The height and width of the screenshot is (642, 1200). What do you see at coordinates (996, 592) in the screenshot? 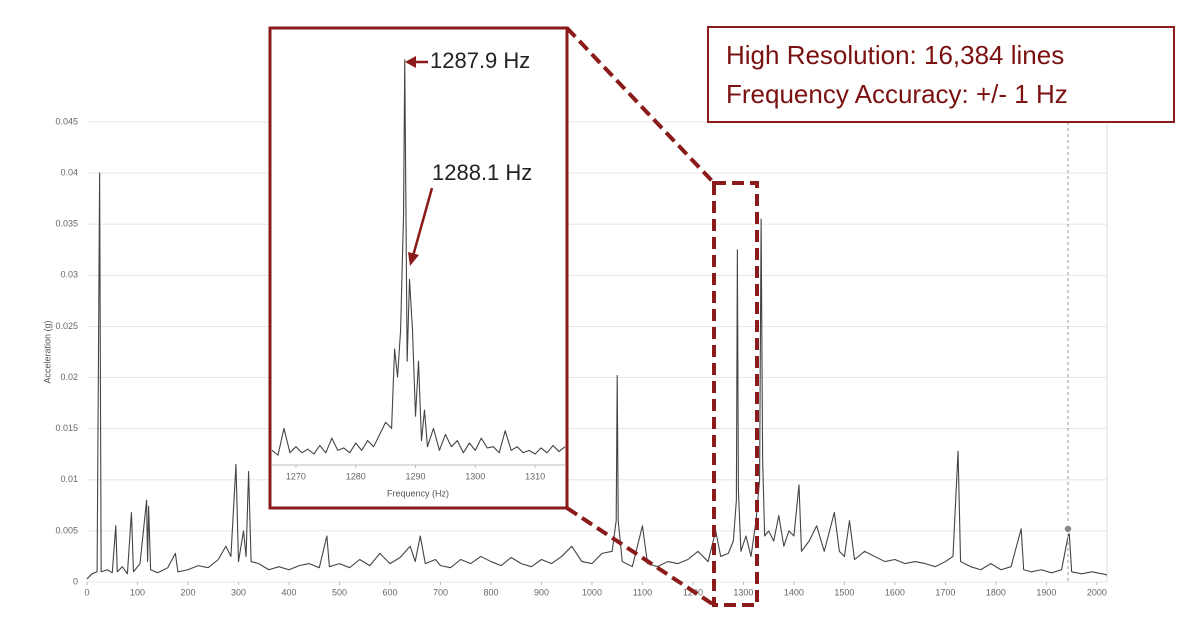
I see `x-tick-label: 1800` at bounding box center [996, 592].